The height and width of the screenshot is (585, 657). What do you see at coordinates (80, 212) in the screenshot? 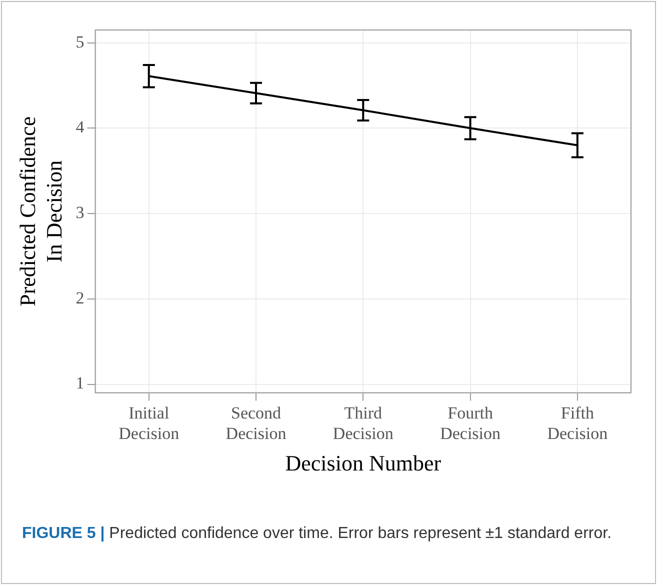
I see `y-tick-label: 3` at bounding box center [80, 212].